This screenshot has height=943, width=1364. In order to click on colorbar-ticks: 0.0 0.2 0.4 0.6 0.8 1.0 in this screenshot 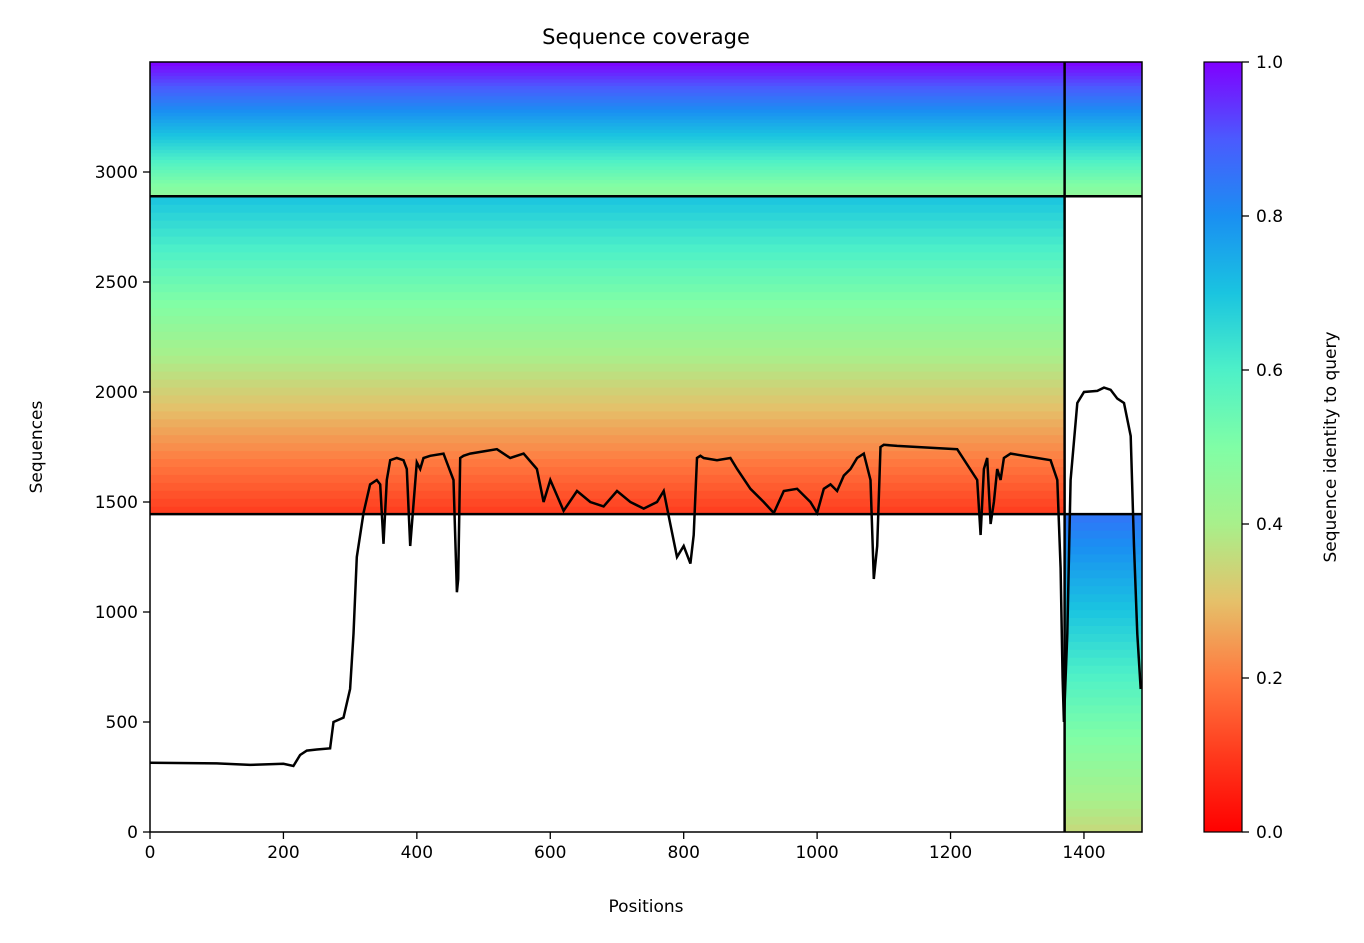, I will do `click(1262, 448)`.